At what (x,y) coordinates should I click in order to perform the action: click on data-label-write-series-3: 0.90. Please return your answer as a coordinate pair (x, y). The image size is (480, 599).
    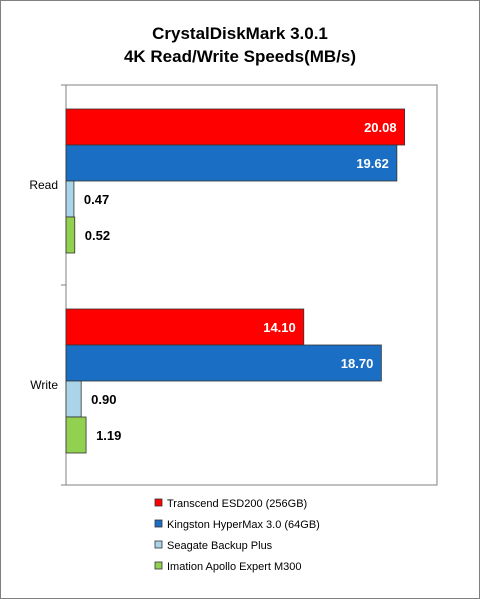
    Looking at the image, I should click on (103, 399).